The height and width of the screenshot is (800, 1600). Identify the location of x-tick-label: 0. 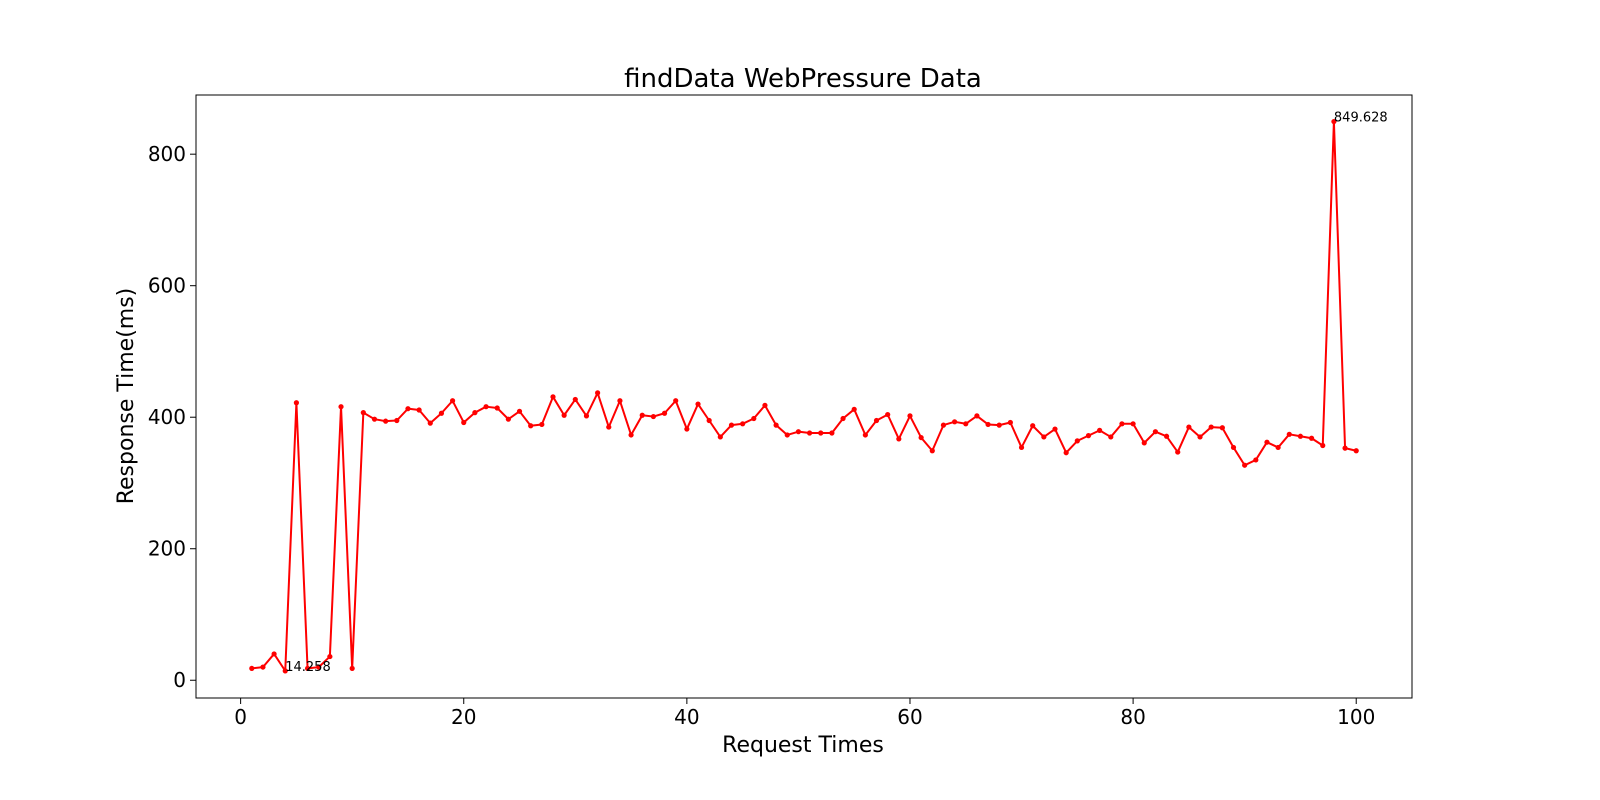
(240, 717).